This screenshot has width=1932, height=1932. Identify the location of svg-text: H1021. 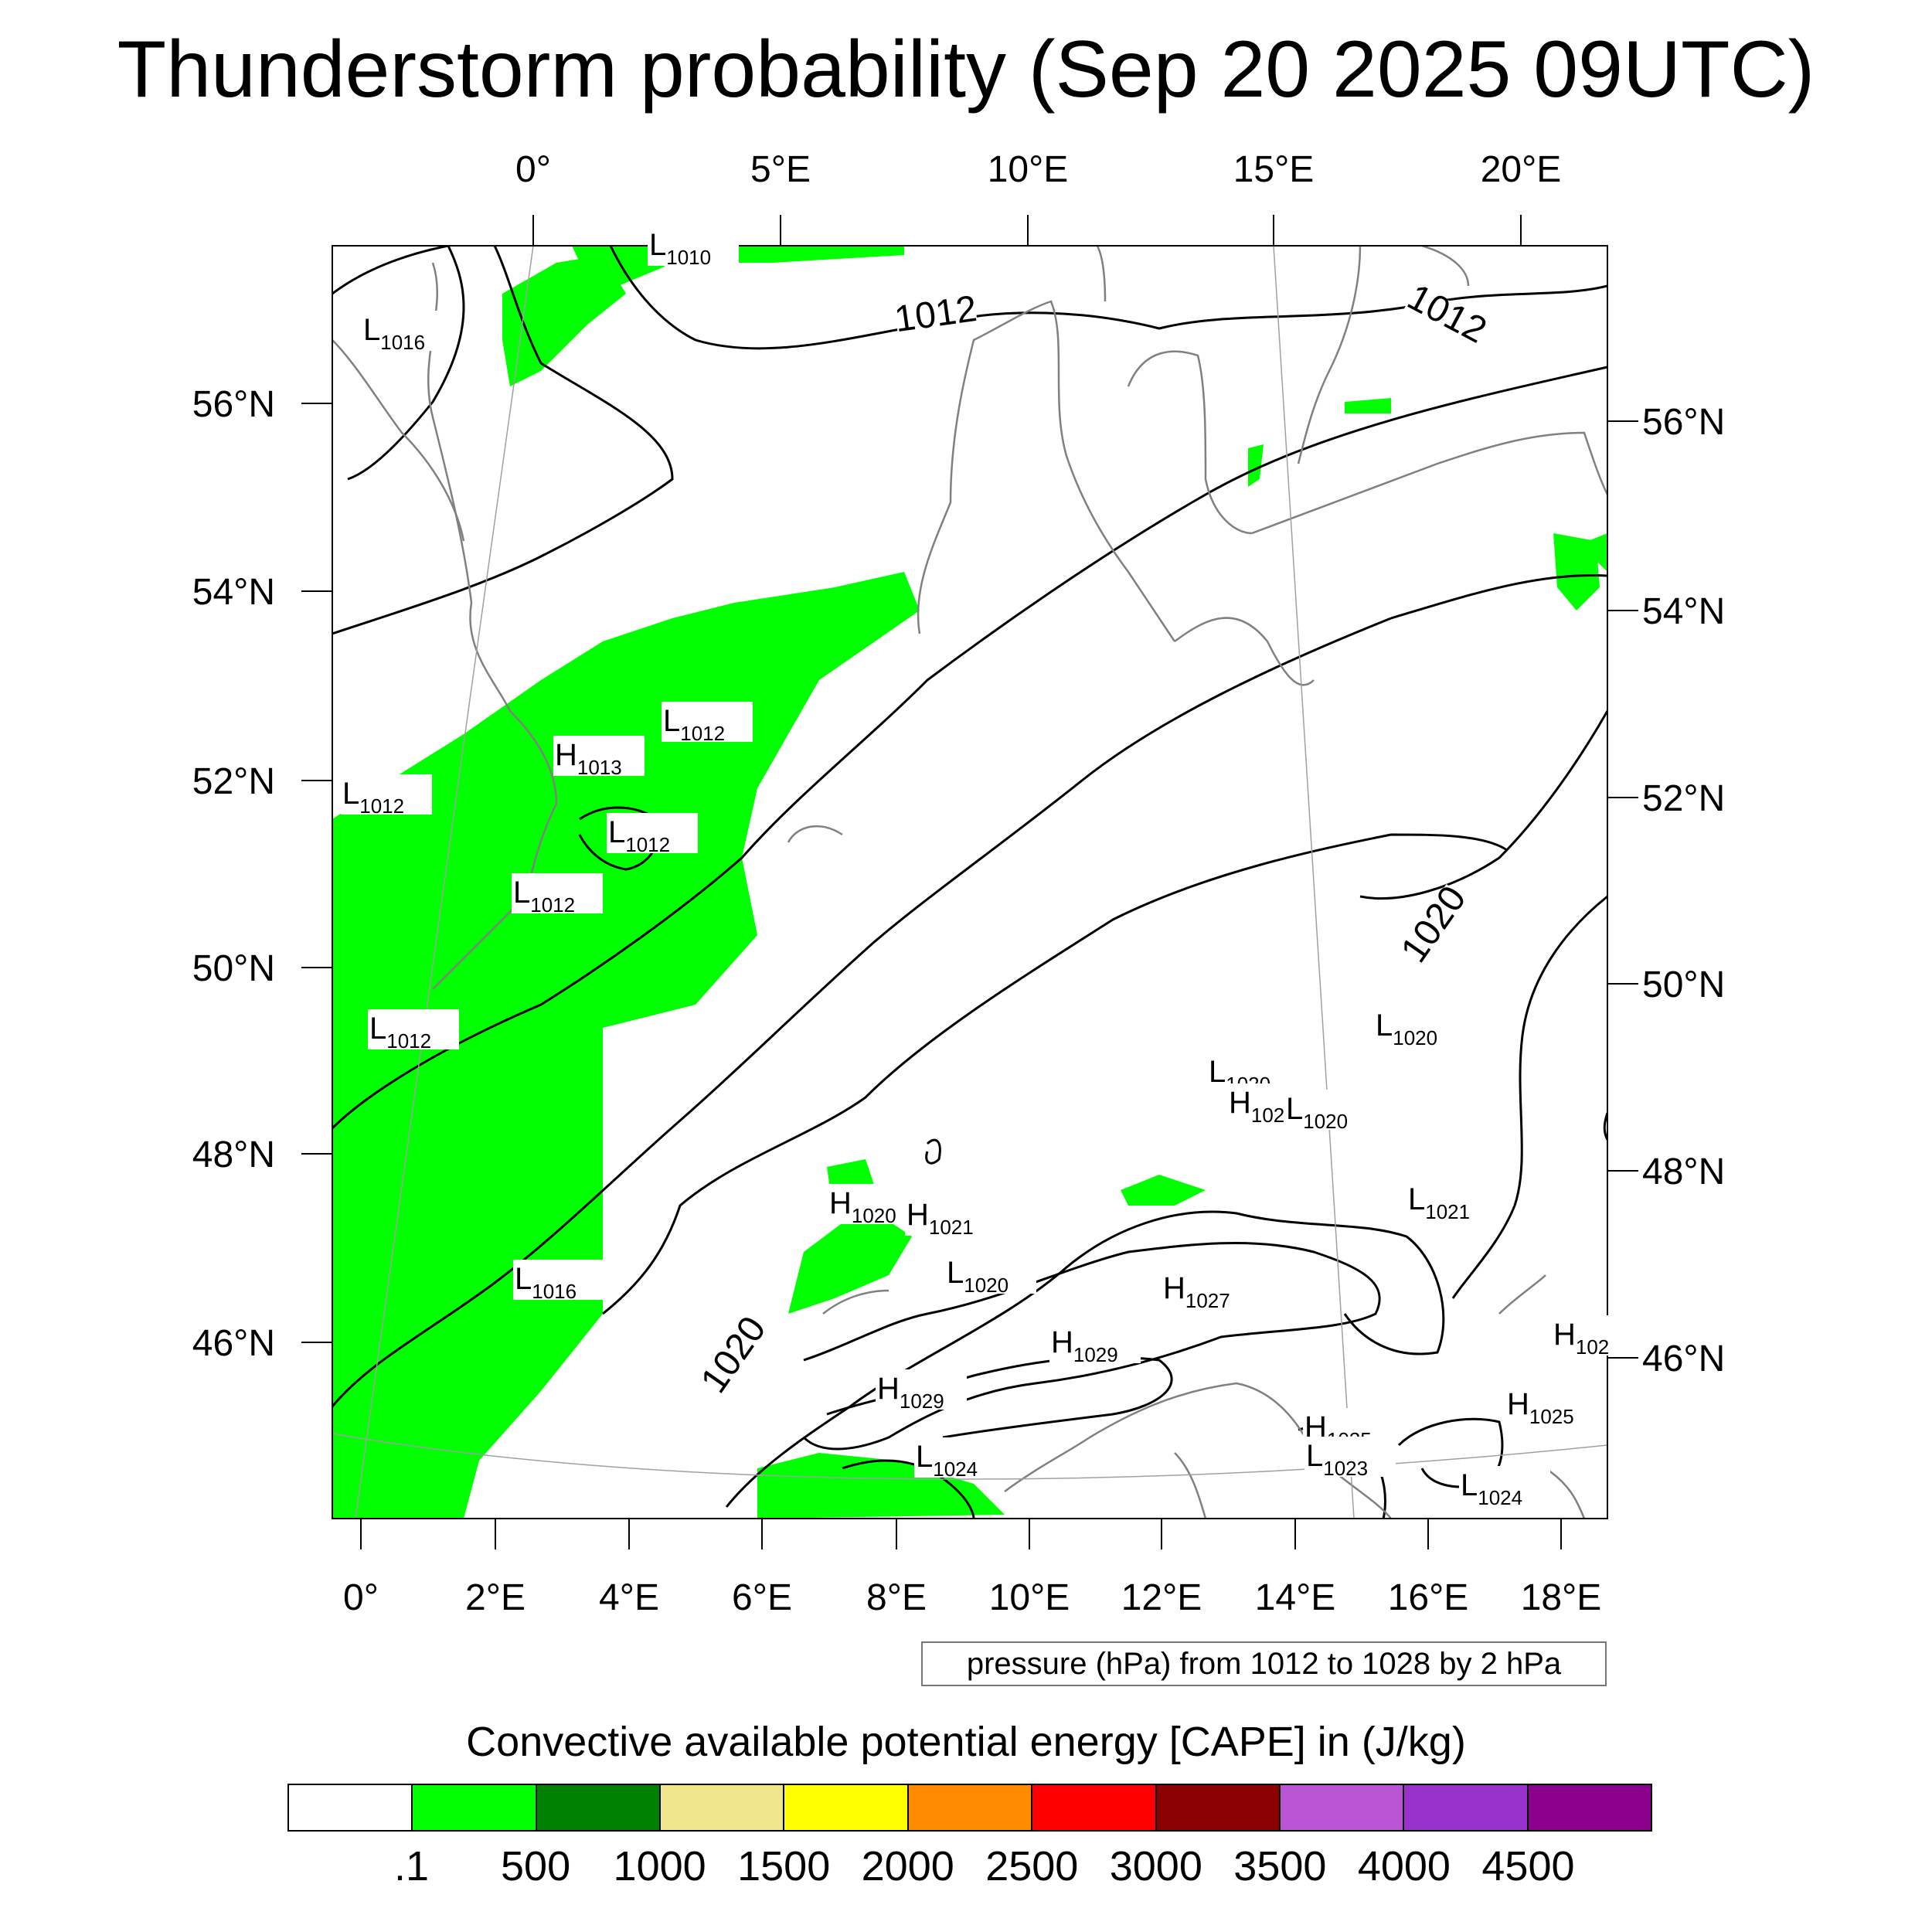
(940, 1219).